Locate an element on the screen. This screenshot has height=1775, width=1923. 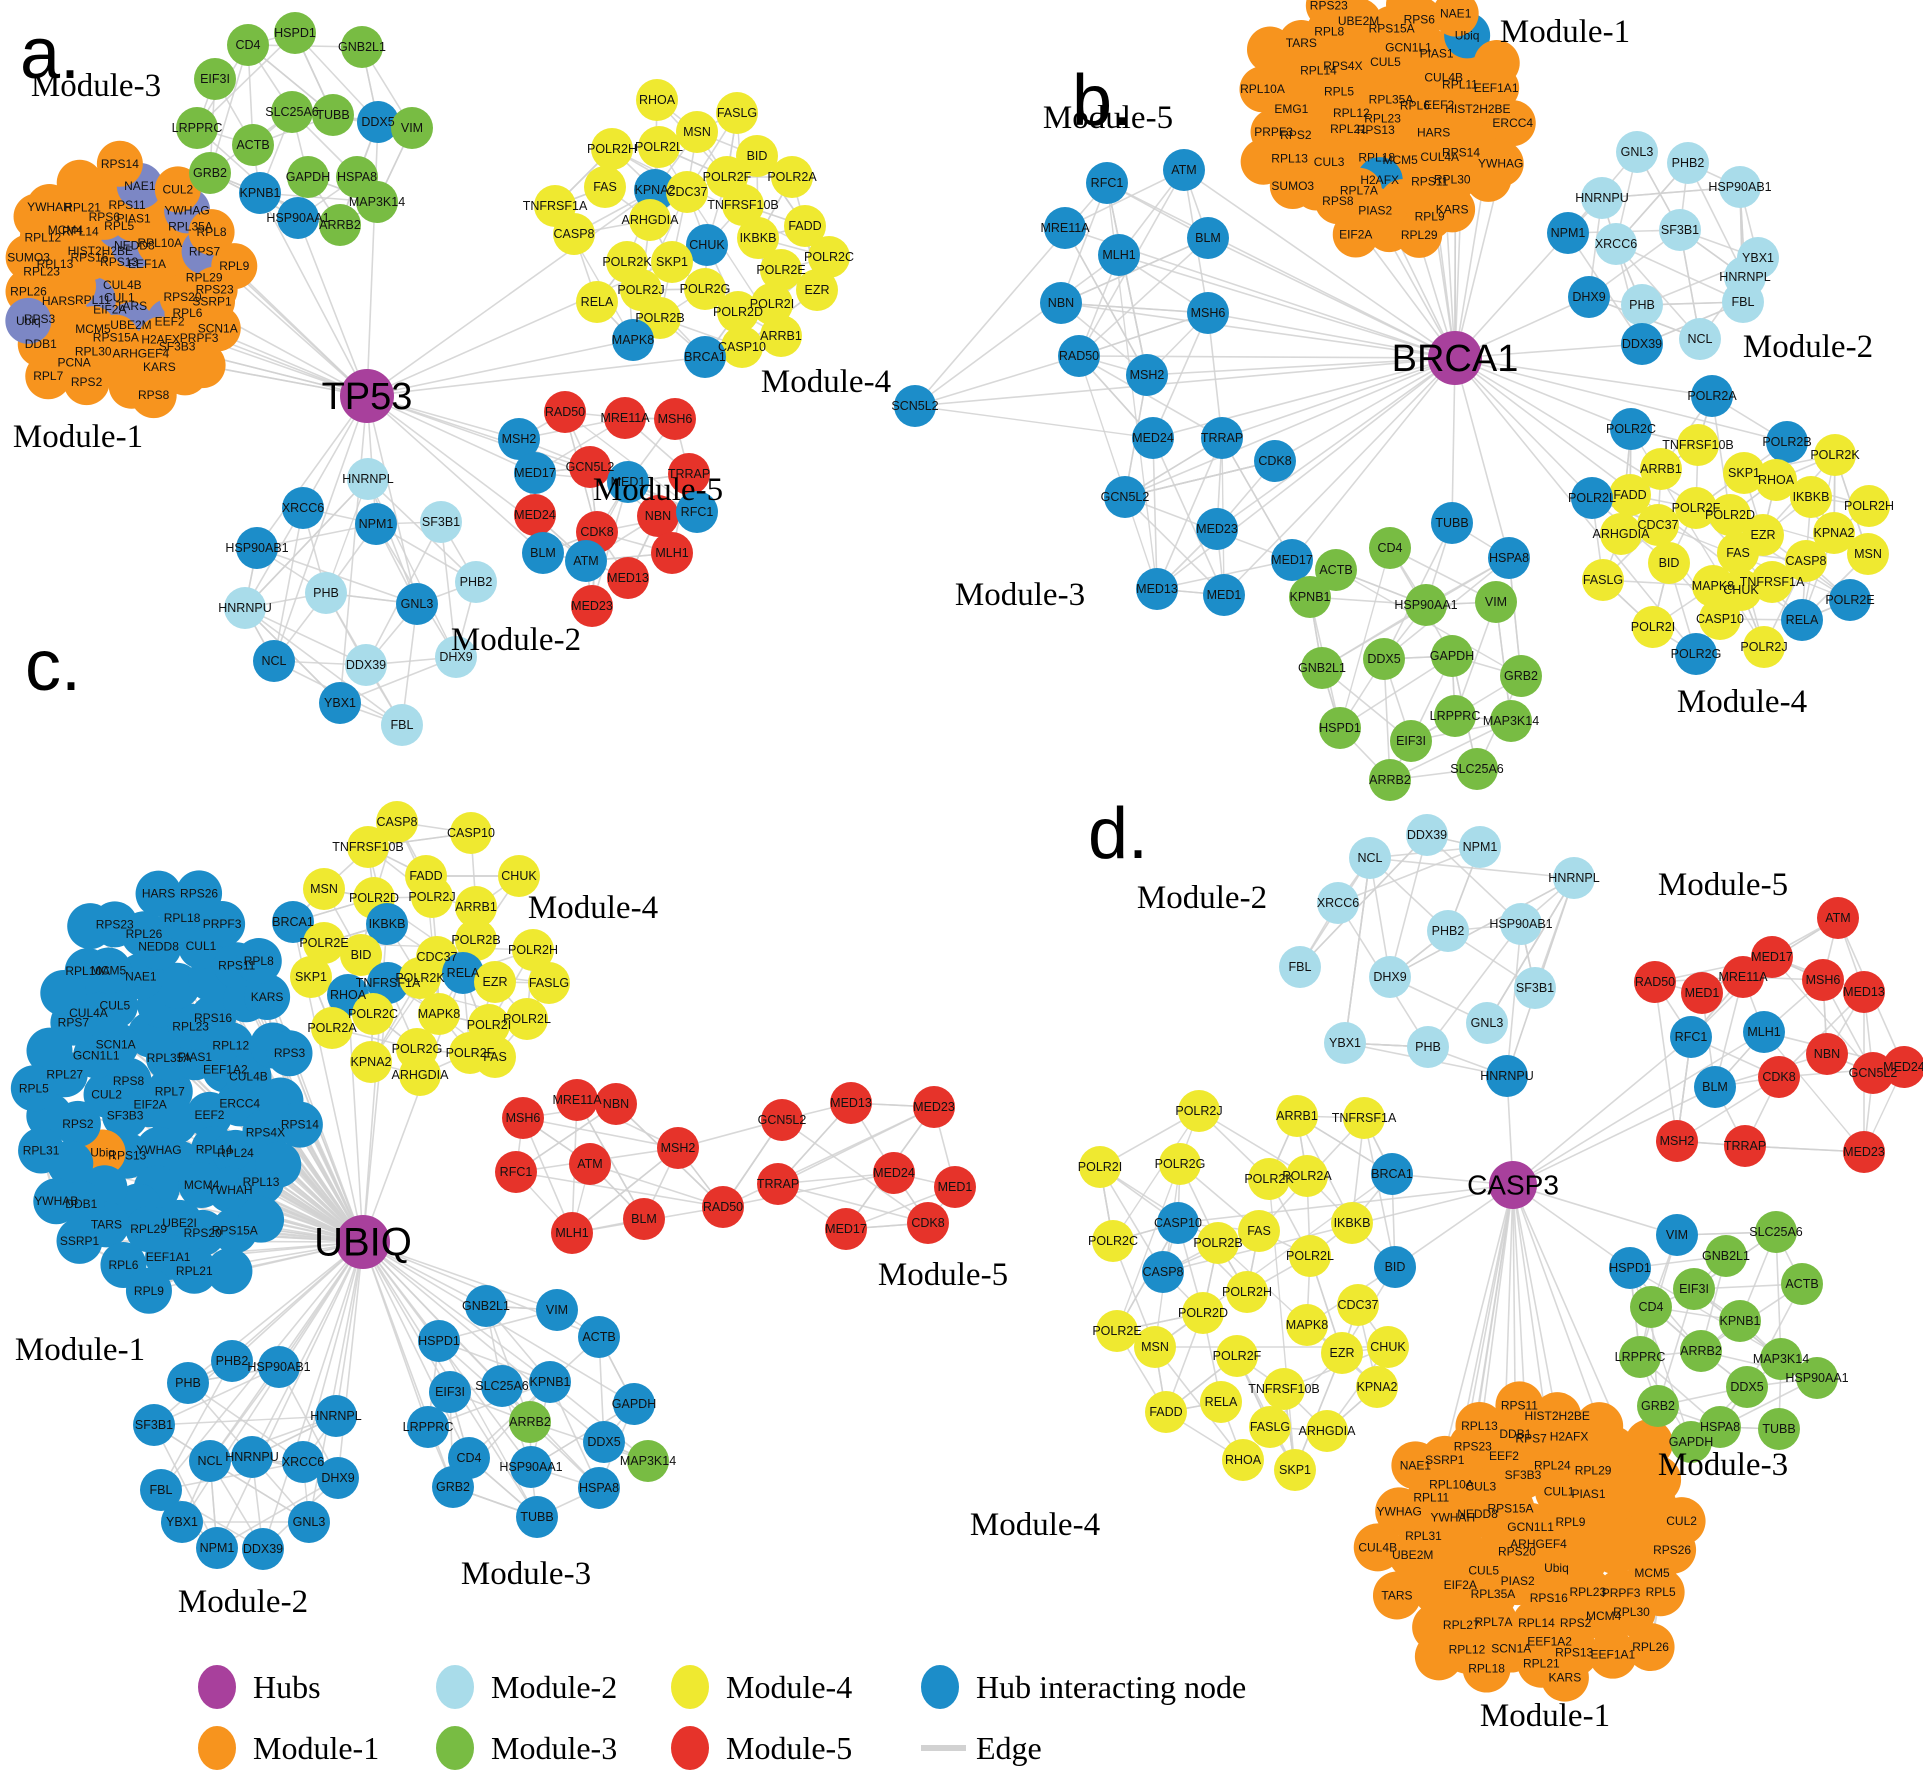
node-POLR2E is located at coordinates (781, 270).